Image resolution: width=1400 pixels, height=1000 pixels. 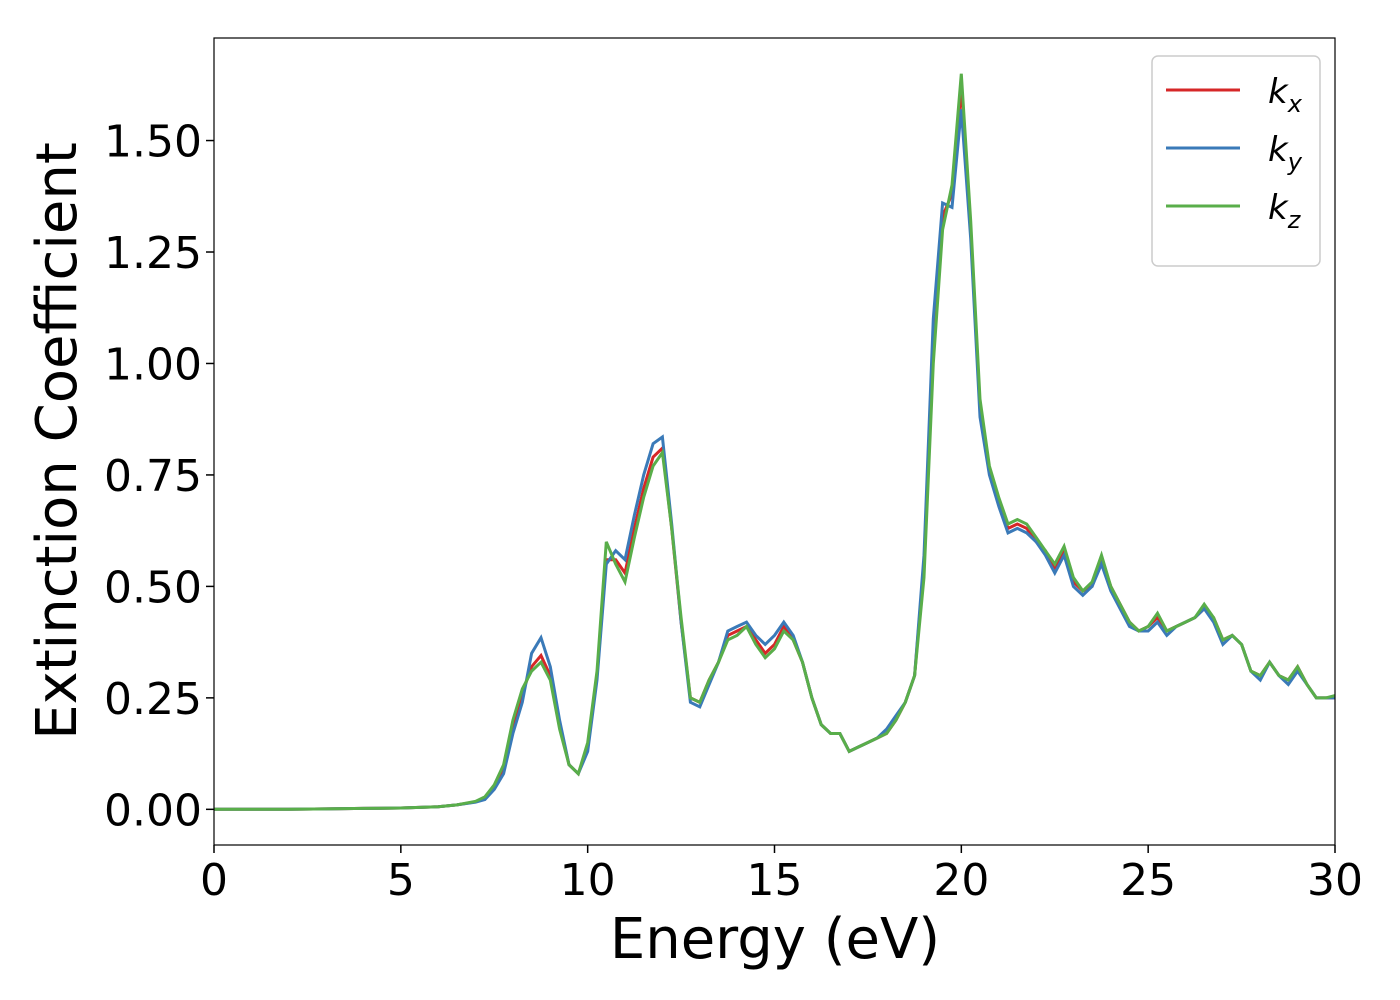 What do you see at coordinates (1294, 220) in the screenshot?
I see `legend-sub: z` at bounding box center [1294, 220].